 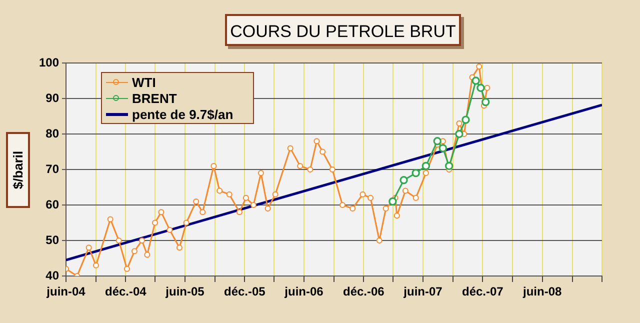 What do you see at coordinates (144, 82) in the screenshot?
I see `legend-label: WTI` at bounding box center [144, 82].